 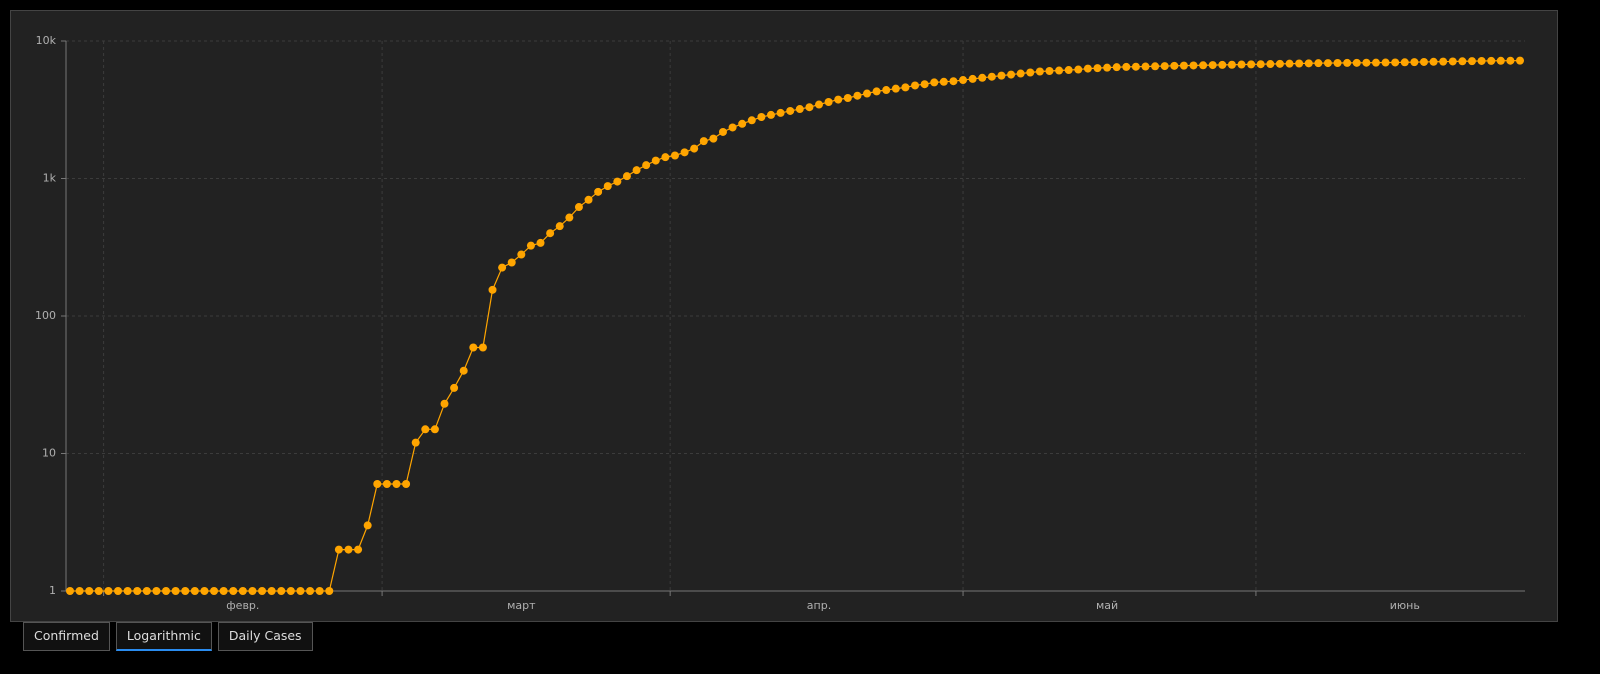 I want to click on y-tick-label: 1k, so click(x=50, y=178).